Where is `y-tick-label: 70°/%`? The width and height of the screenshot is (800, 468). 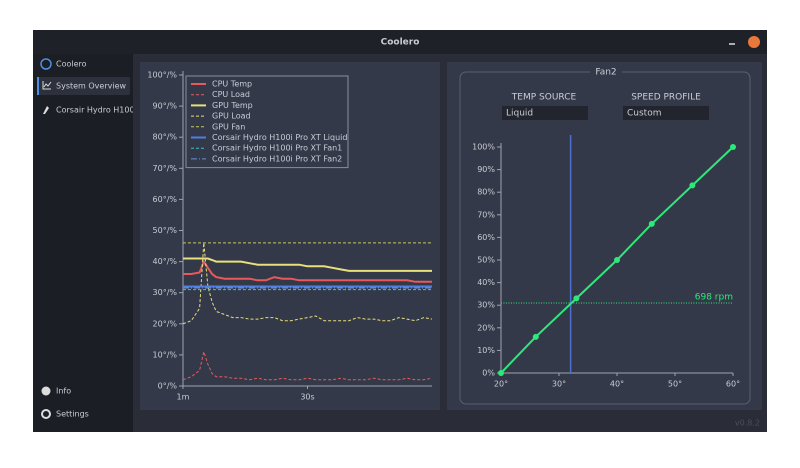
y-tick-label: 70°/% is located at coordinates (165, 168).